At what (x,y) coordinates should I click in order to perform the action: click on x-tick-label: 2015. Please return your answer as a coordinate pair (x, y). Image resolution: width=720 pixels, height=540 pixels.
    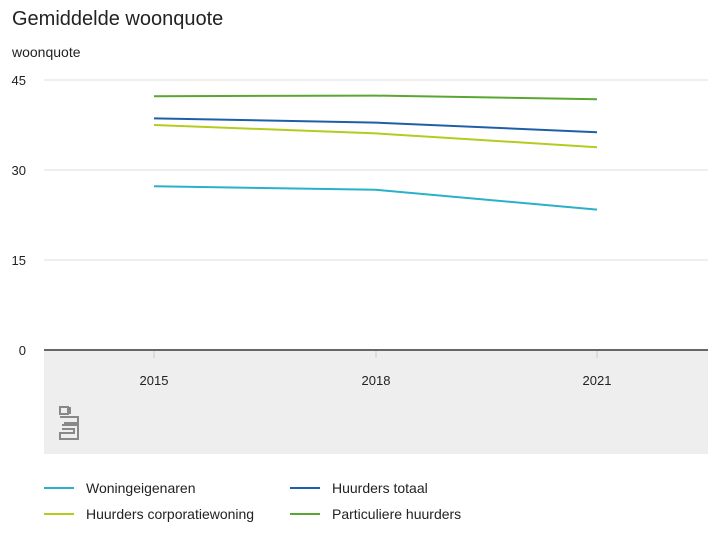
    Looking at the image, I should click on (154, 380).